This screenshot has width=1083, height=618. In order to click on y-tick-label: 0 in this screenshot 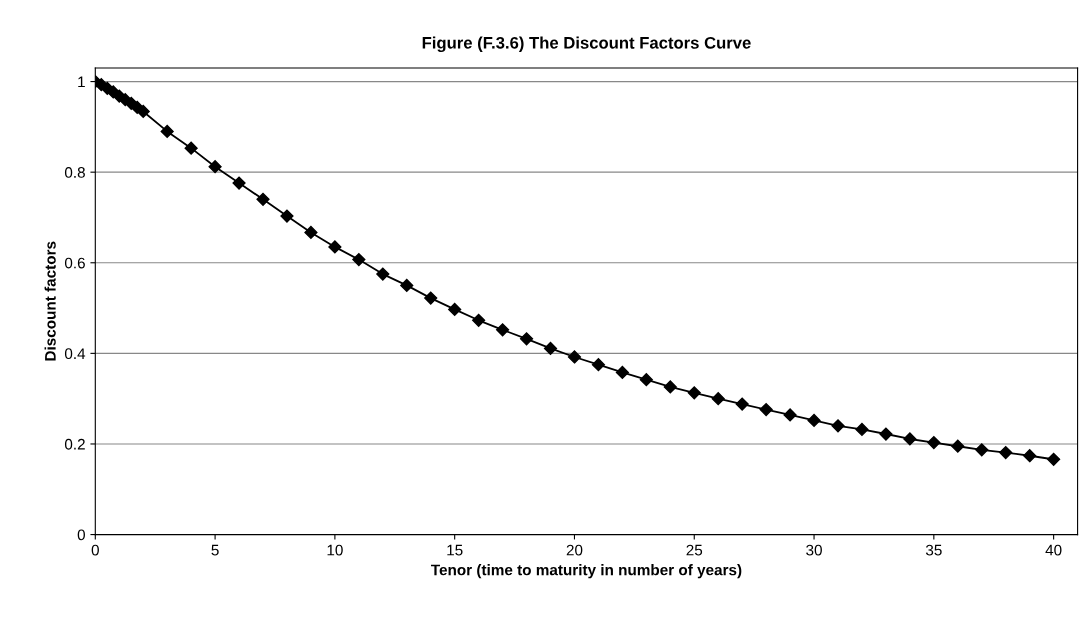, I will do `click(81, 535)`.